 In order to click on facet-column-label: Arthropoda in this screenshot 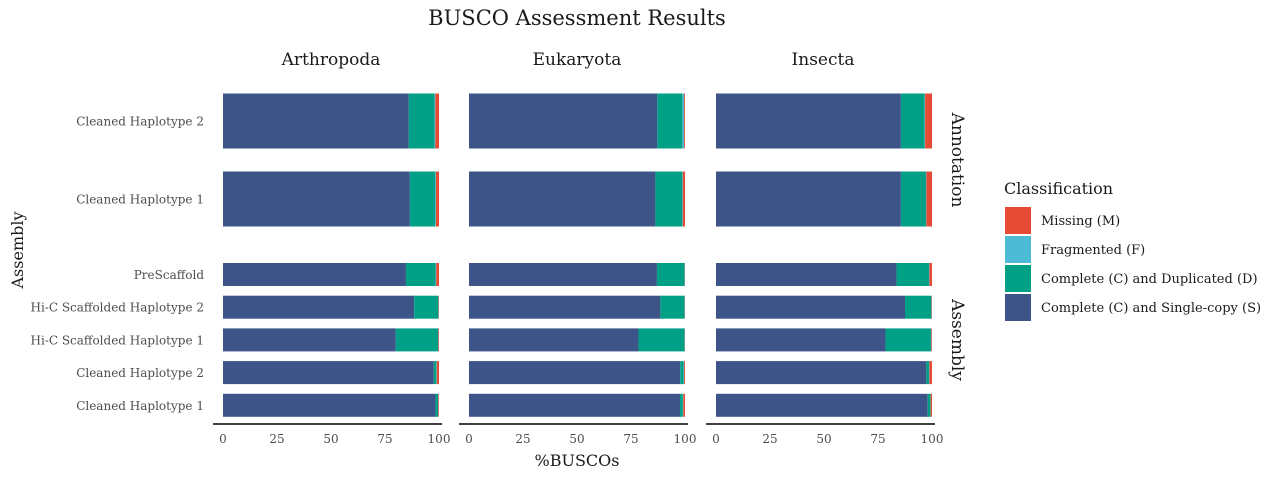, I will do `click(331, 60)`.